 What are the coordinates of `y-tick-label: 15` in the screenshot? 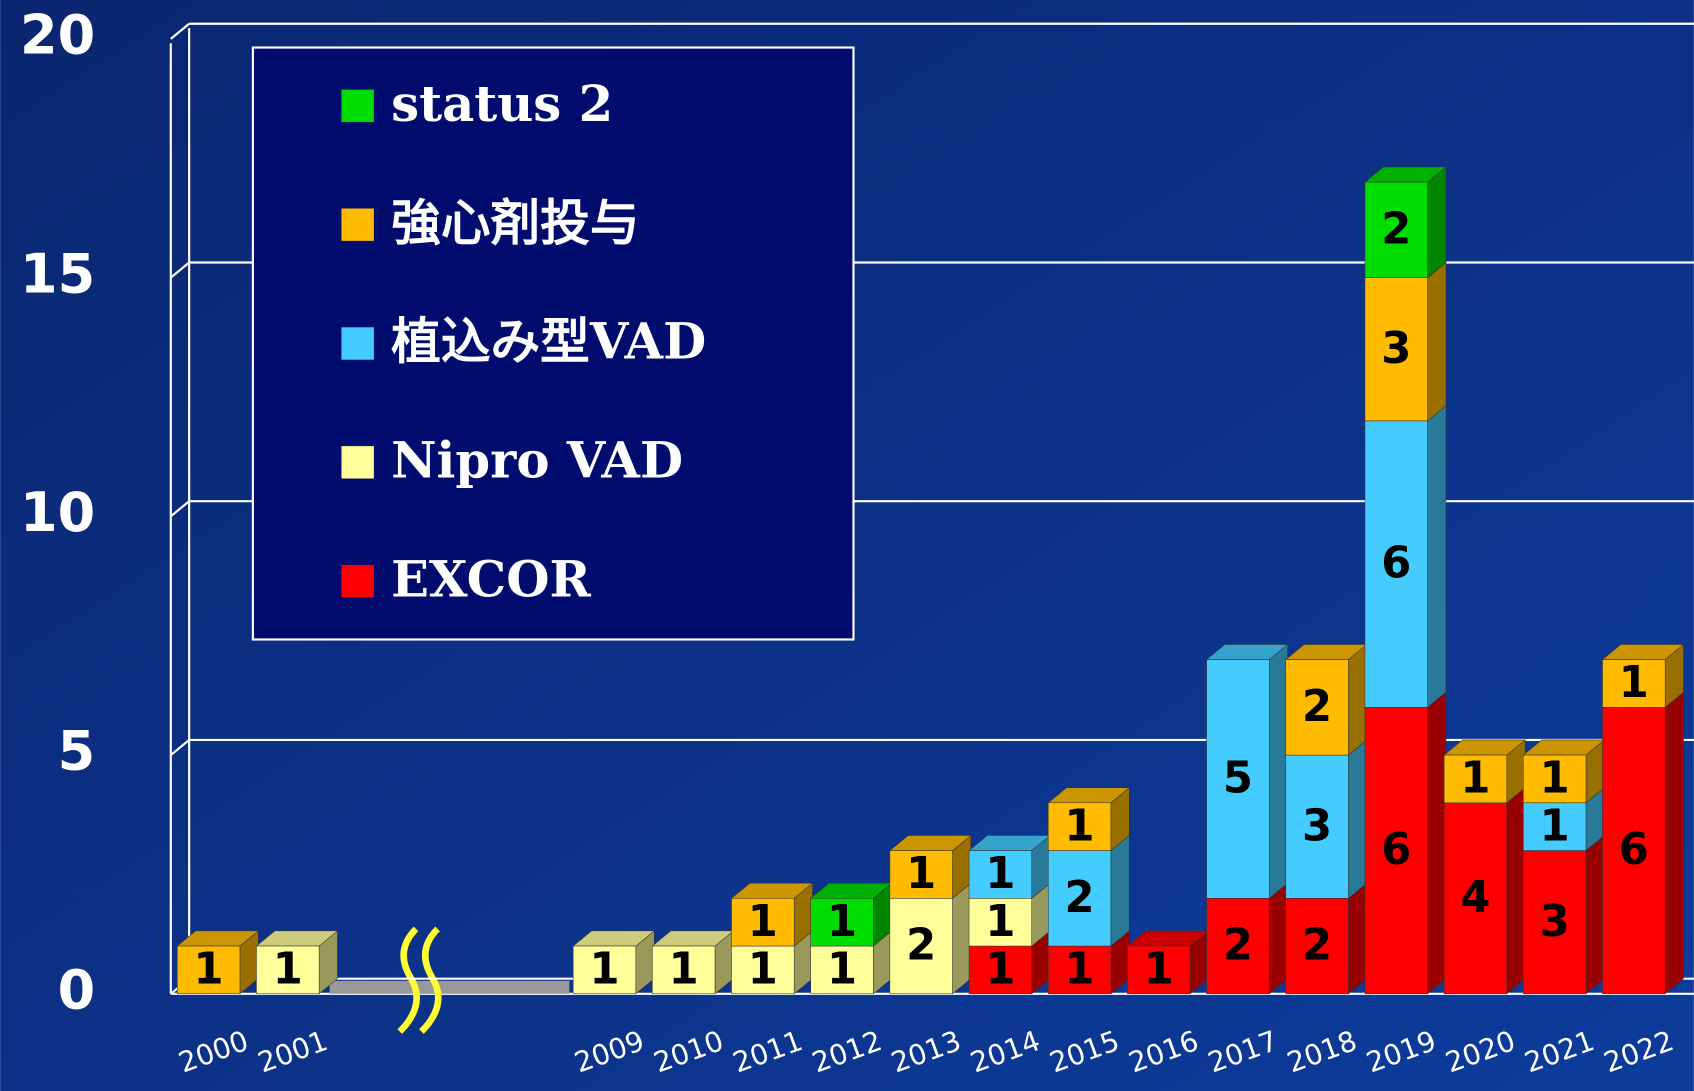 It's located at (57, 273).